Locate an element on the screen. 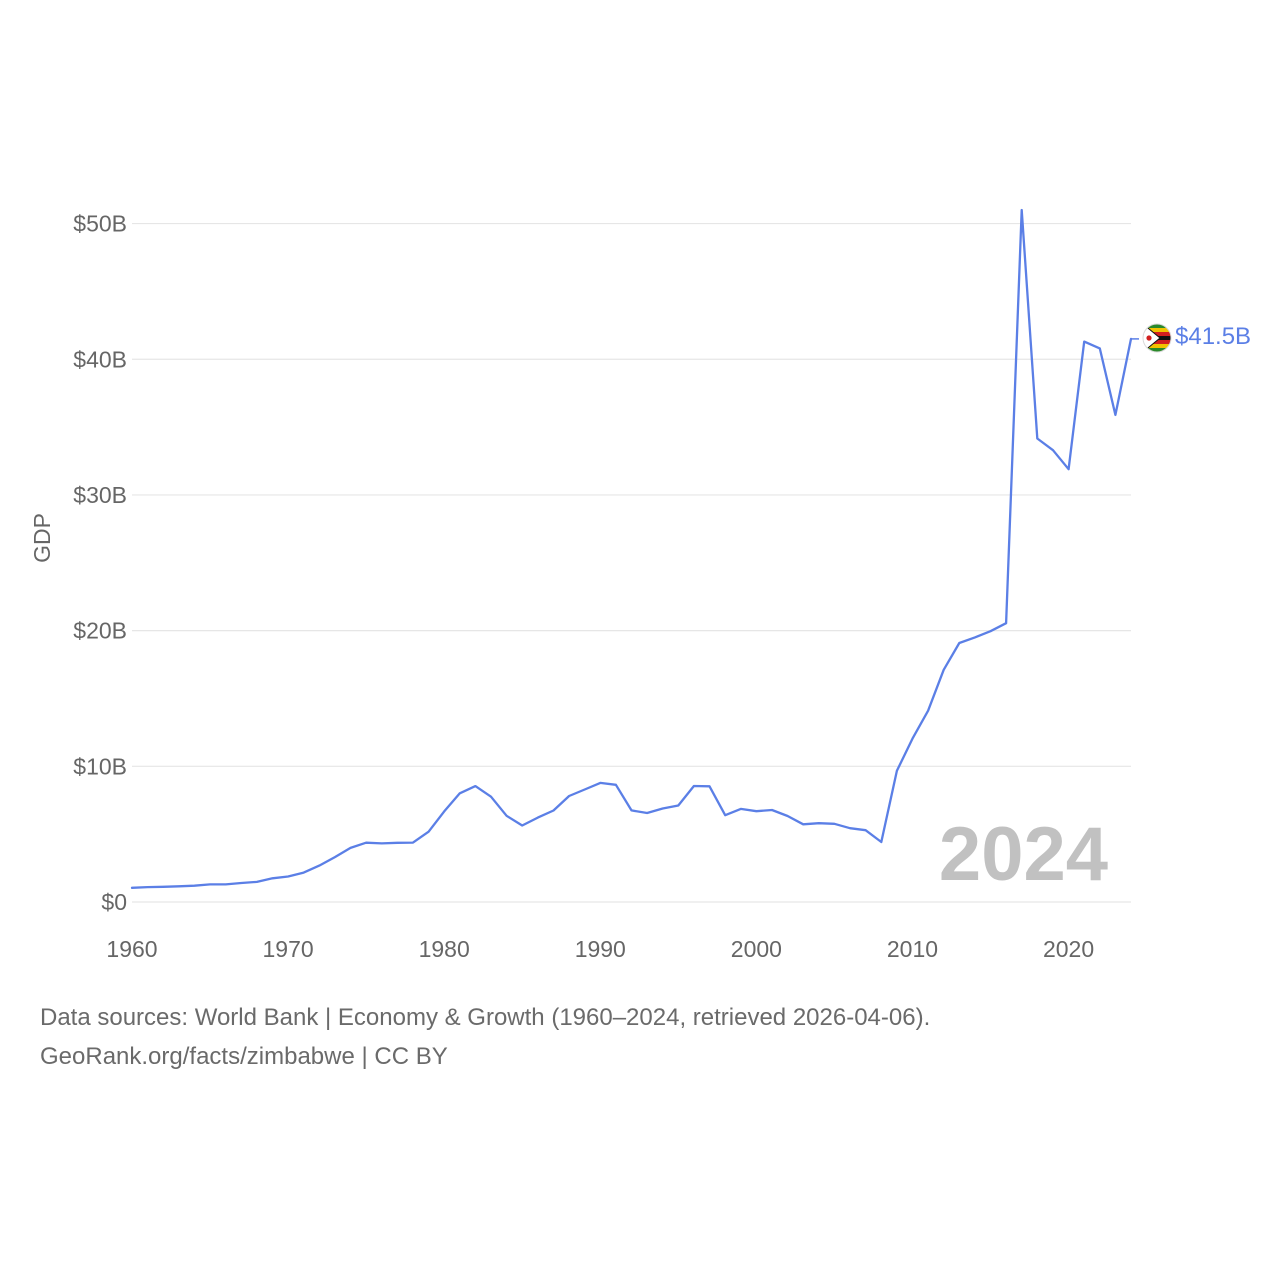 This screenshot has width=1280, height=1280. y-tick-label: $0 is located at coordinates (114, 902).